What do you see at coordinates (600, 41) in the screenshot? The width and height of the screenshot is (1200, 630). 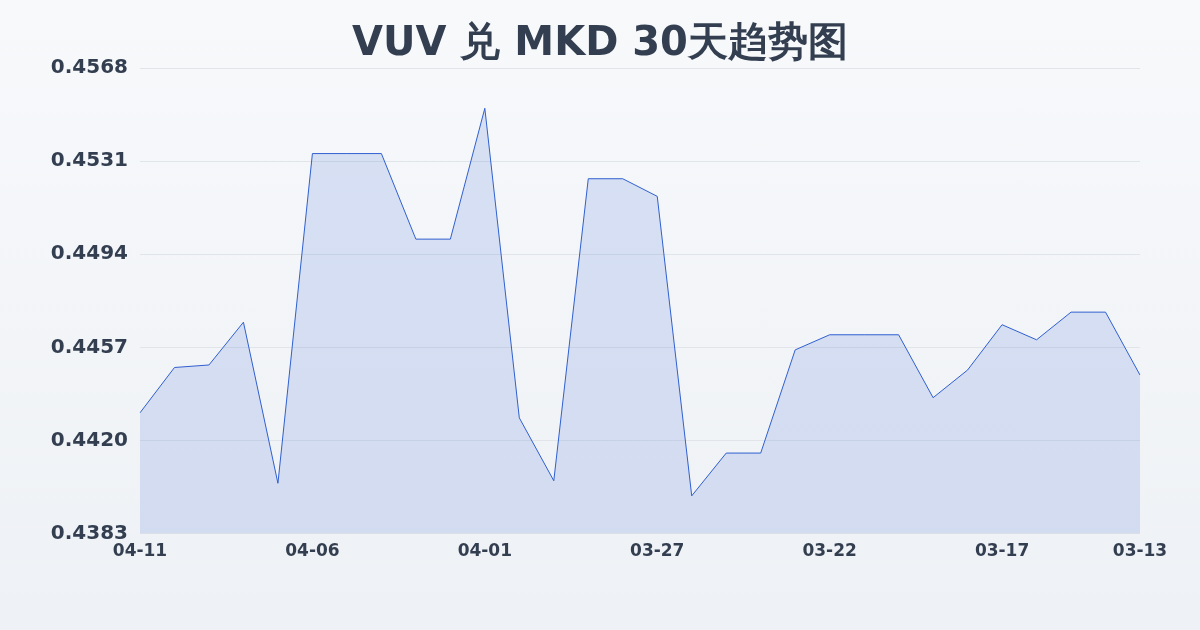 I see `chart-title: VUV 兑 MKD 30天趋势图` at bounding box center [600, 41].